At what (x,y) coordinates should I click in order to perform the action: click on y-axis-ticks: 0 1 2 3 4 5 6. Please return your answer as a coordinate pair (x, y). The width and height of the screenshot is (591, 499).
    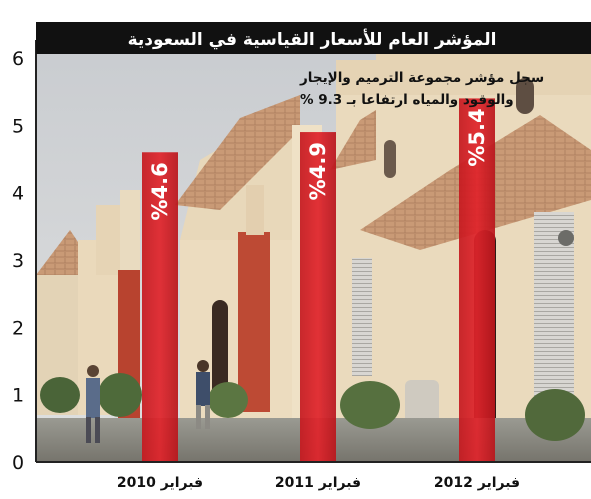
    Looking at the image, I should click on (18, 261).